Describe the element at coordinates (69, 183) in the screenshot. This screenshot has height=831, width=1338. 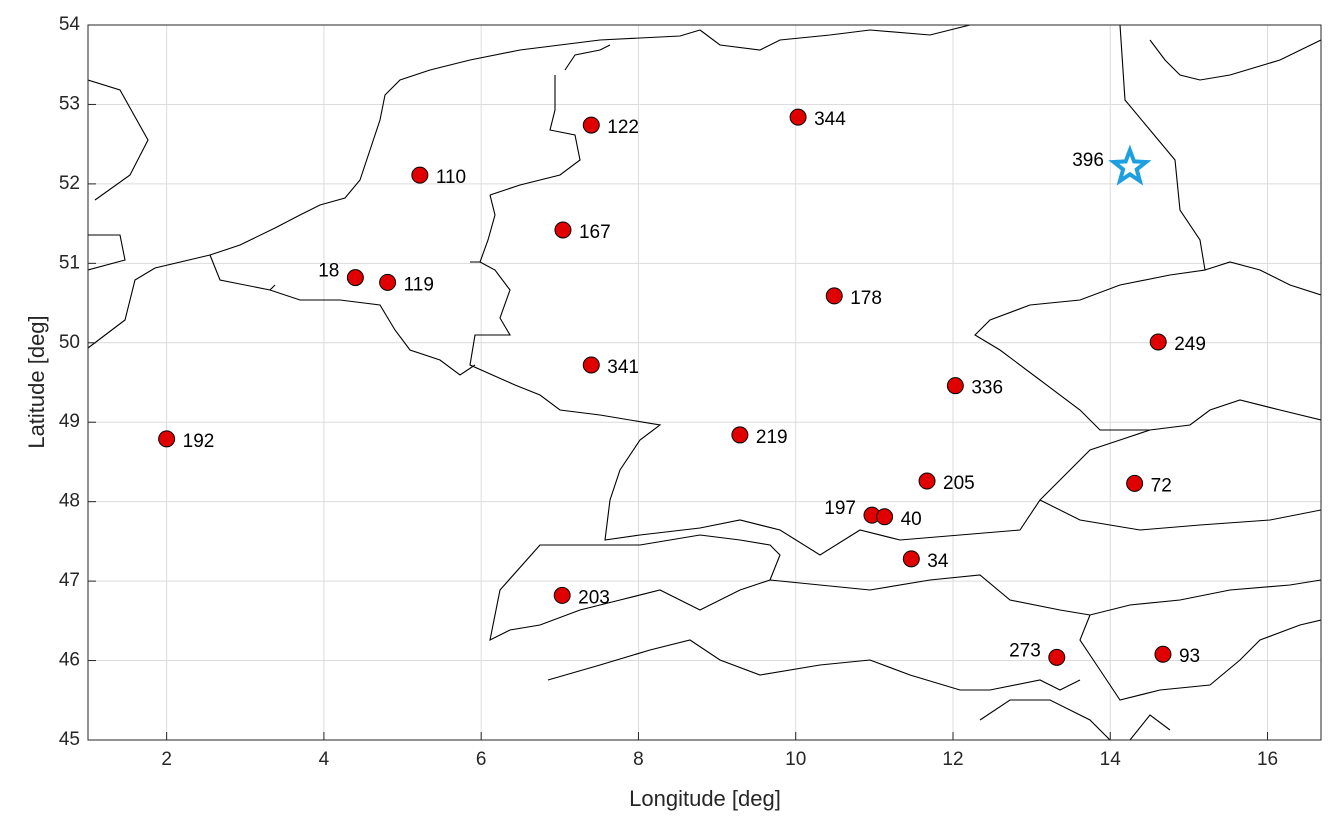
I see `y-tick-label: 52` at that location.